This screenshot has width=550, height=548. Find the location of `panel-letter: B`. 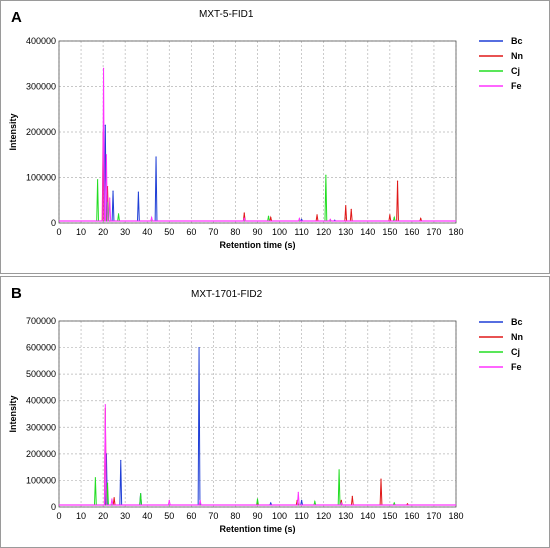

panel-letter: B is located at coordinates (16, 293).